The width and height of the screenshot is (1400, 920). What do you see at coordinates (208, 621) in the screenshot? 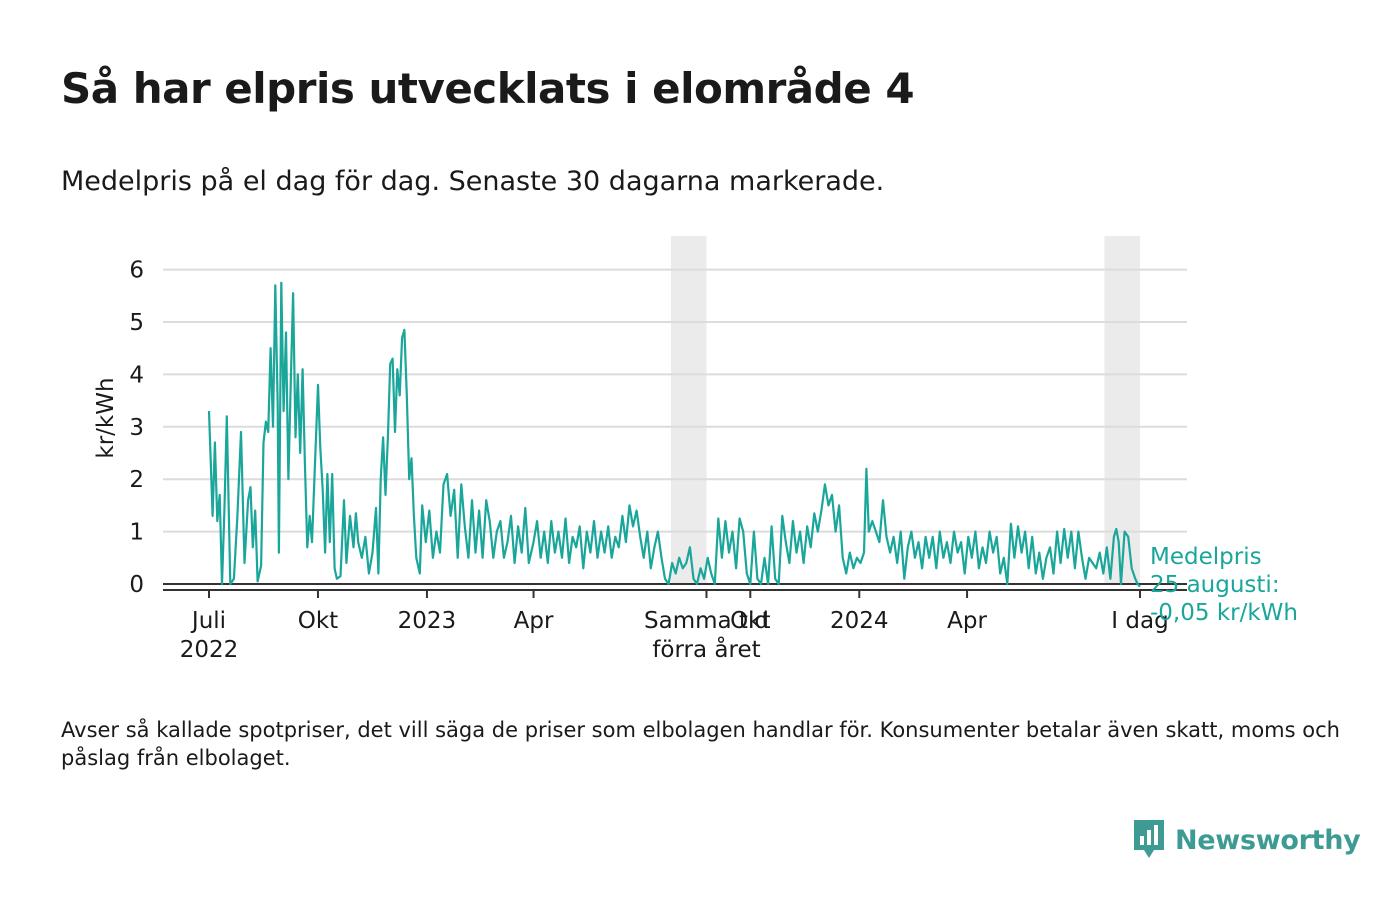
I see `x-tick-label-1: Juli` at bounding box center [208, 621].